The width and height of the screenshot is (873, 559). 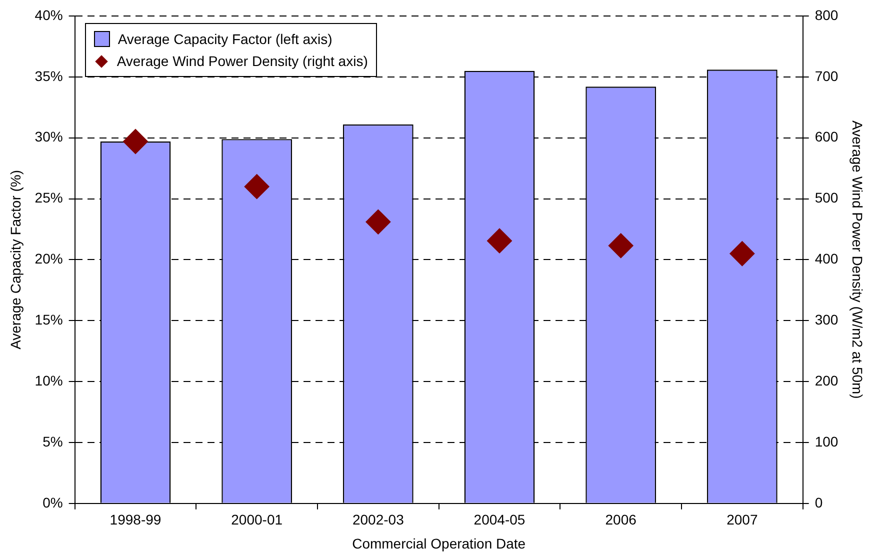 What do you see at coordinates (48, 258) in the screenshot?
I see `y-tick-label: 20%` at bounding box center [48, 258].